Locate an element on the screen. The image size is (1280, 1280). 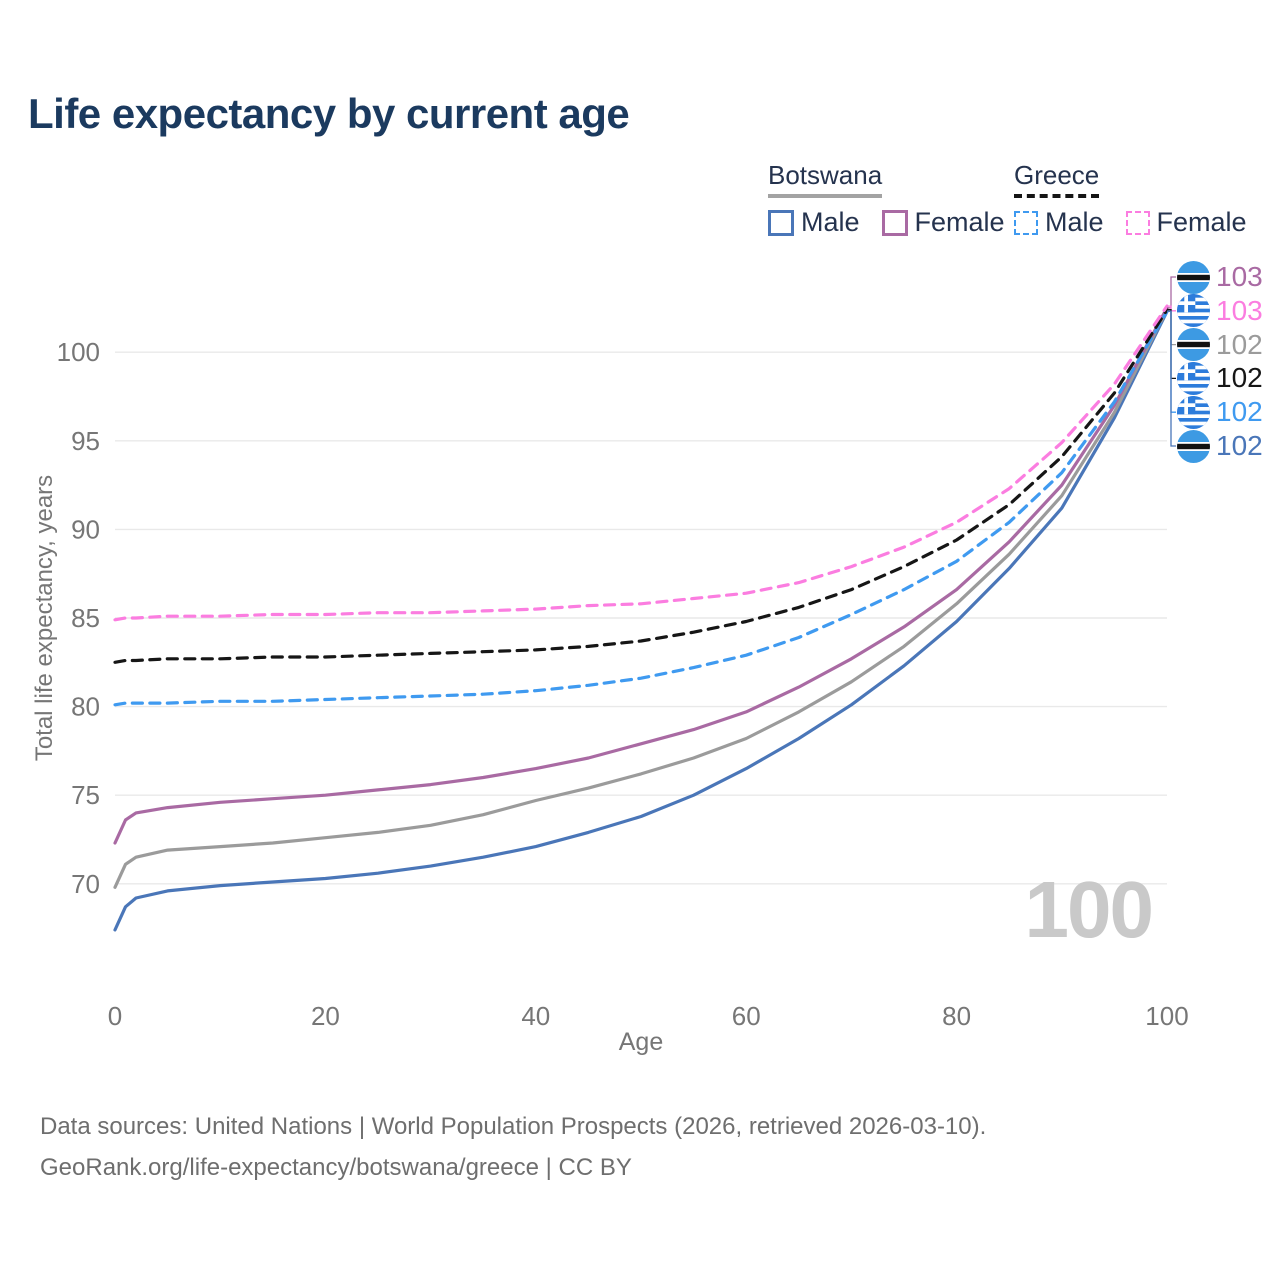
end-label-value-botswana_female: 103 is located at coordinates (1239, 276).